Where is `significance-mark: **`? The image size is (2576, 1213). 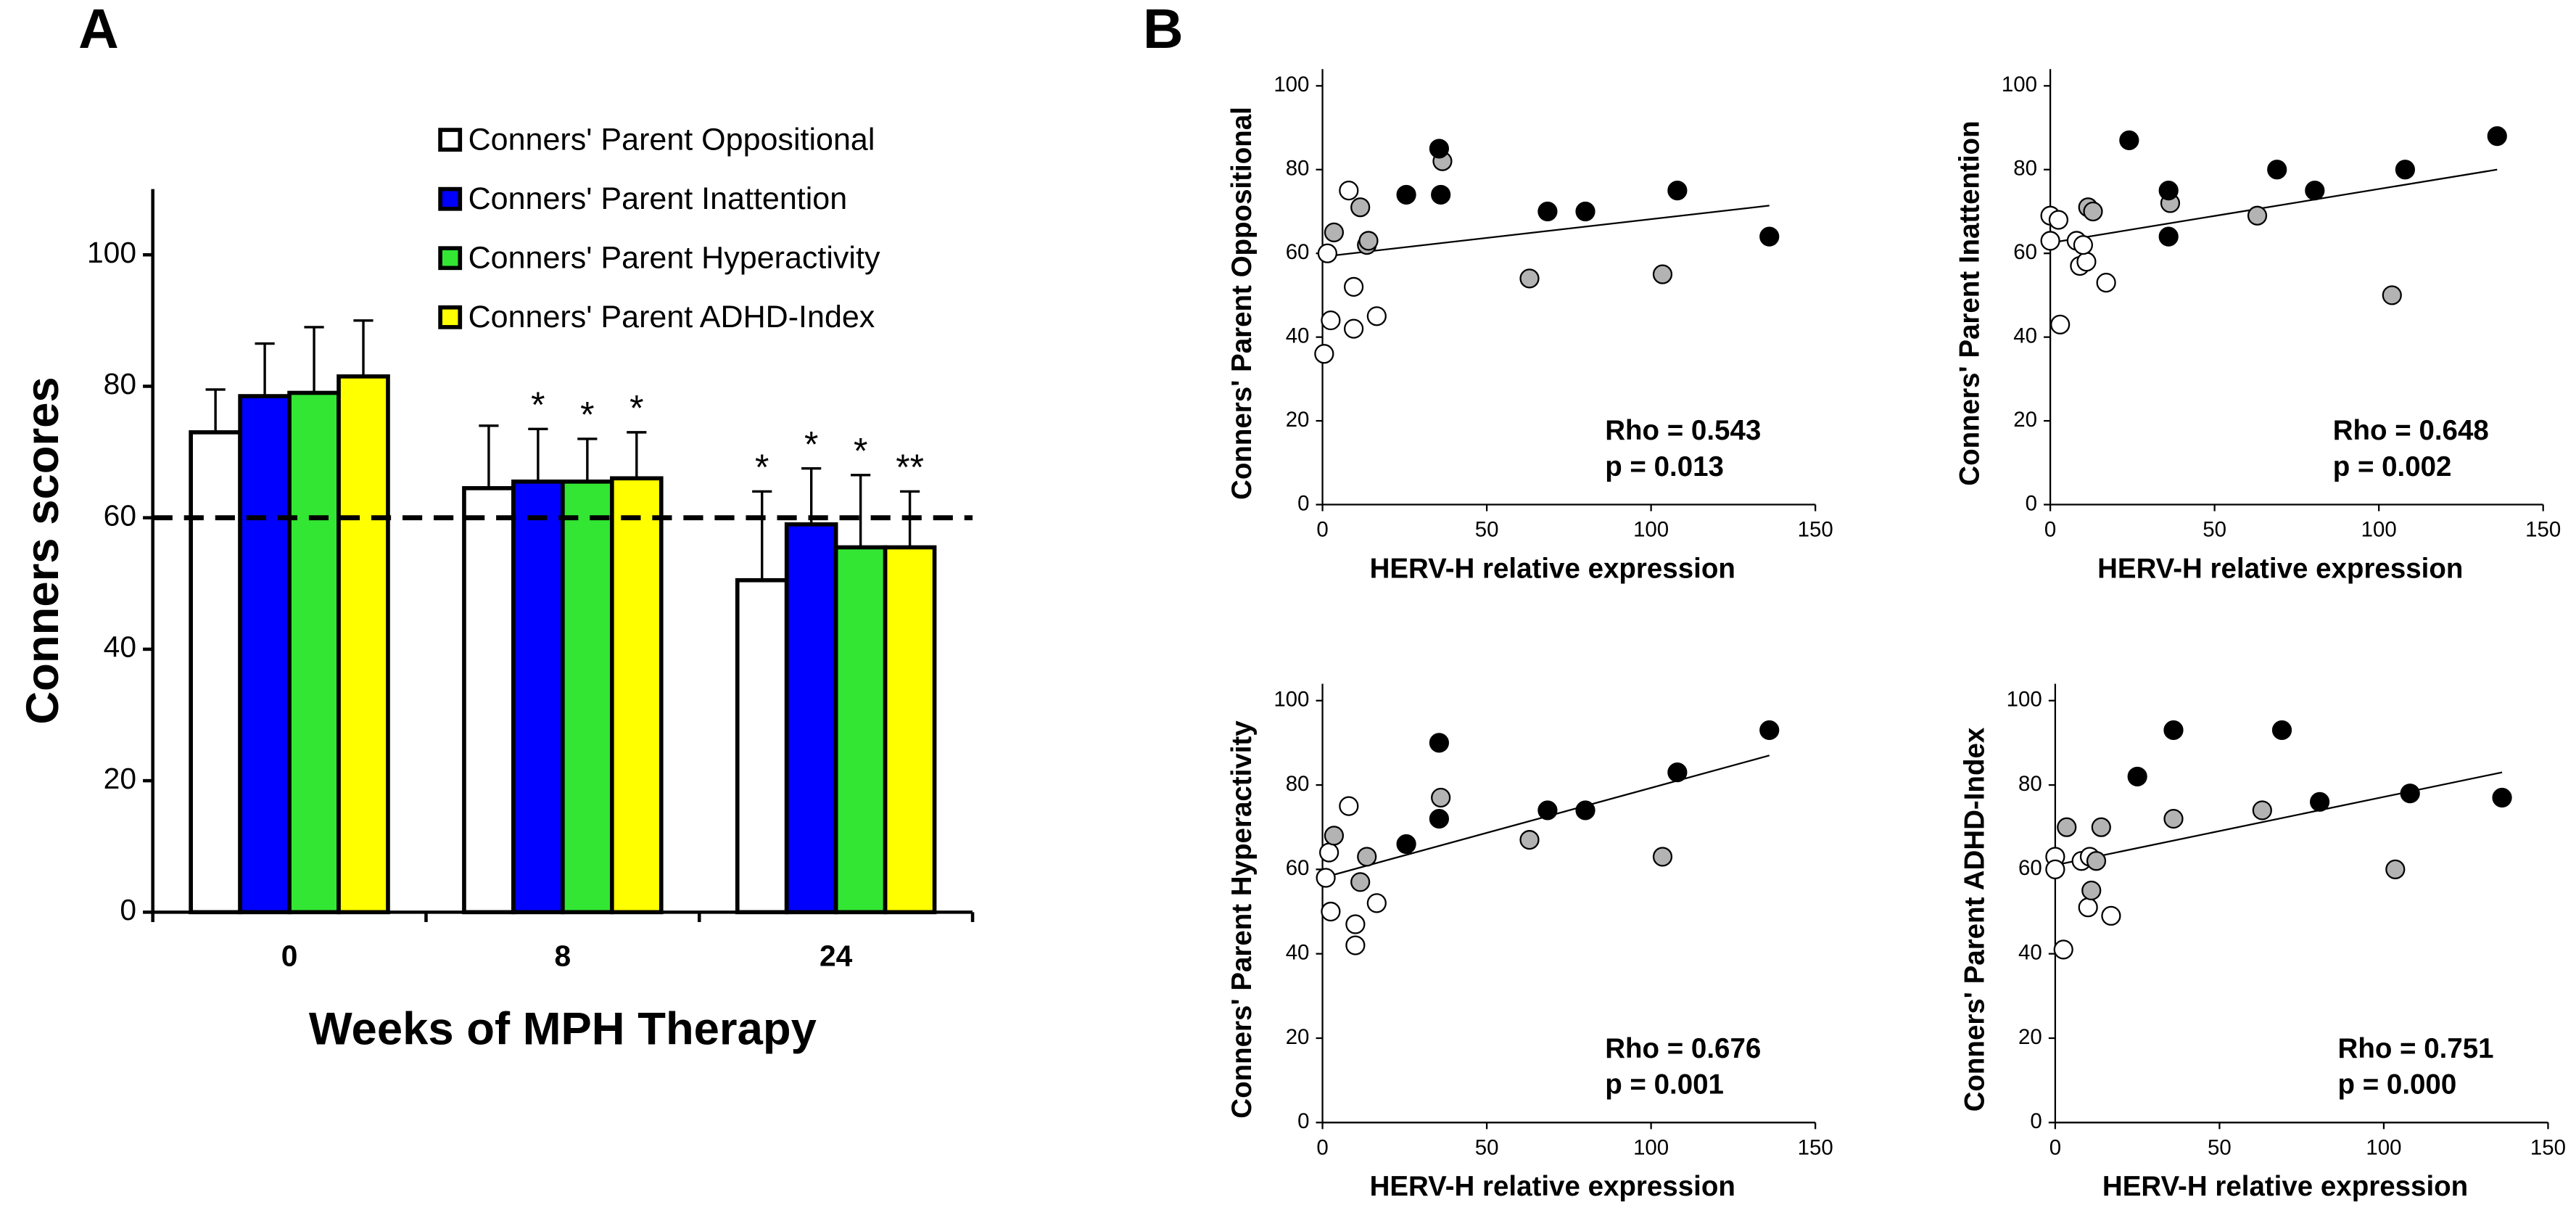 significance-mark: ** is located at coordinates (910, 468).